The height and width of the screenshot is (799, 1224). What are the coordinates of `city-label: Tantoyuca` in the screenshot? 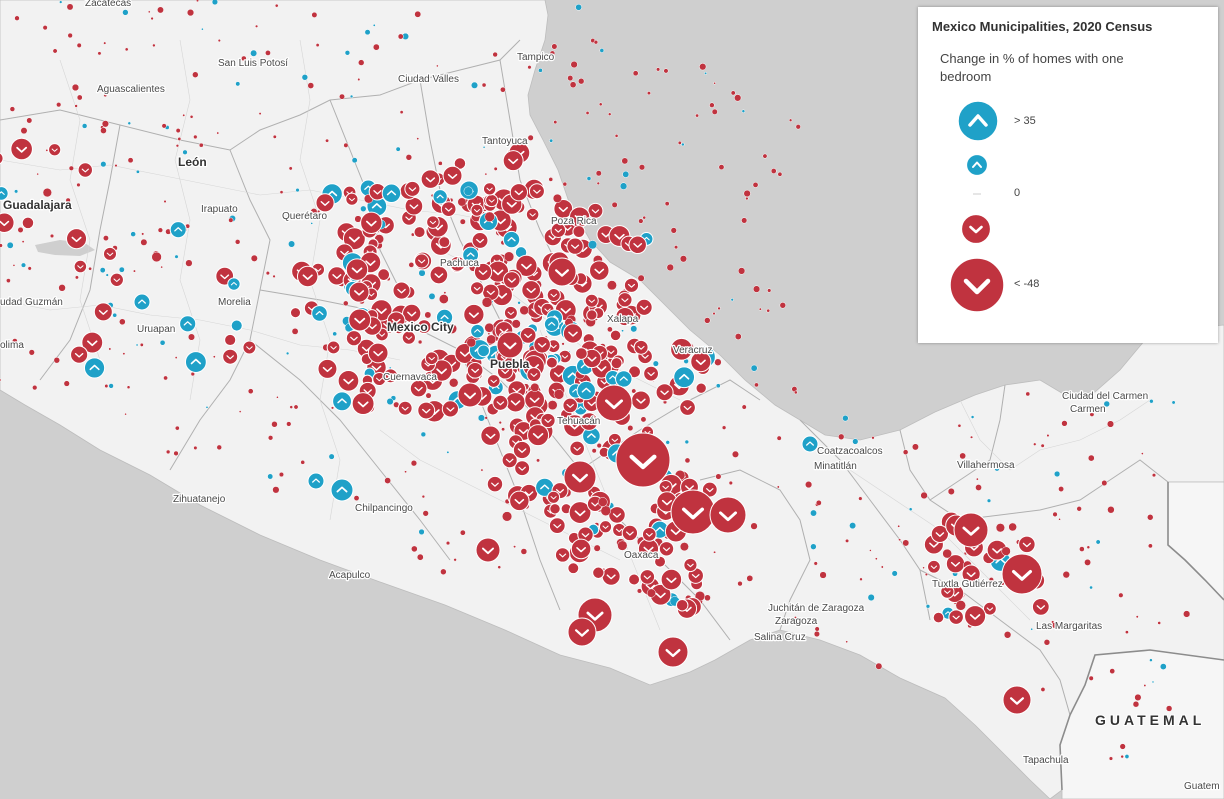 It's located at (505, 141).